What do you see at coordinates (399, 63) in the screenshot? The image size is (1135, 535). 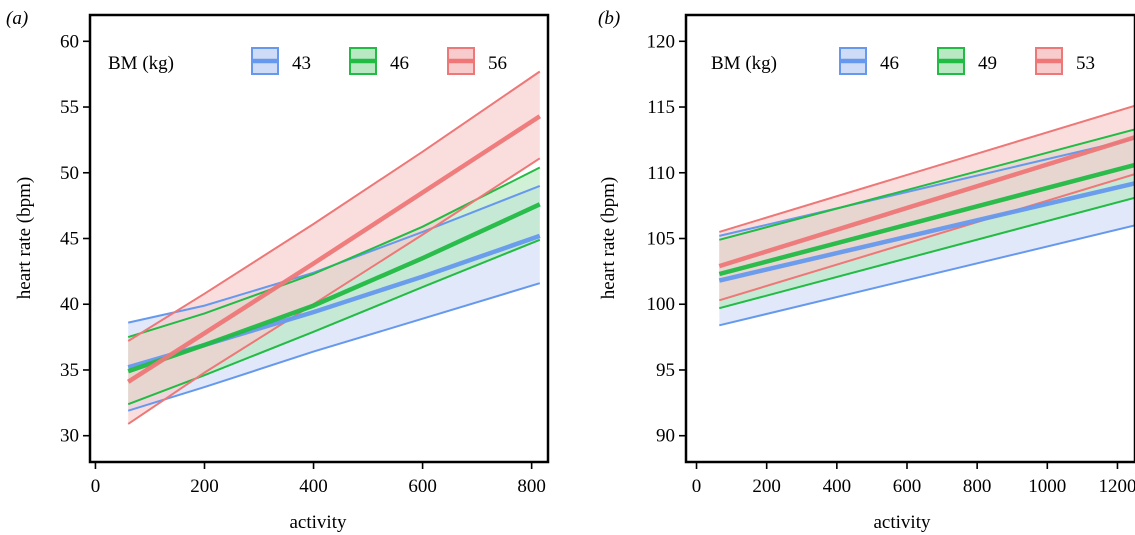 I see `panel-a-legend-label-46: 46` at bounding box center [399, 63].